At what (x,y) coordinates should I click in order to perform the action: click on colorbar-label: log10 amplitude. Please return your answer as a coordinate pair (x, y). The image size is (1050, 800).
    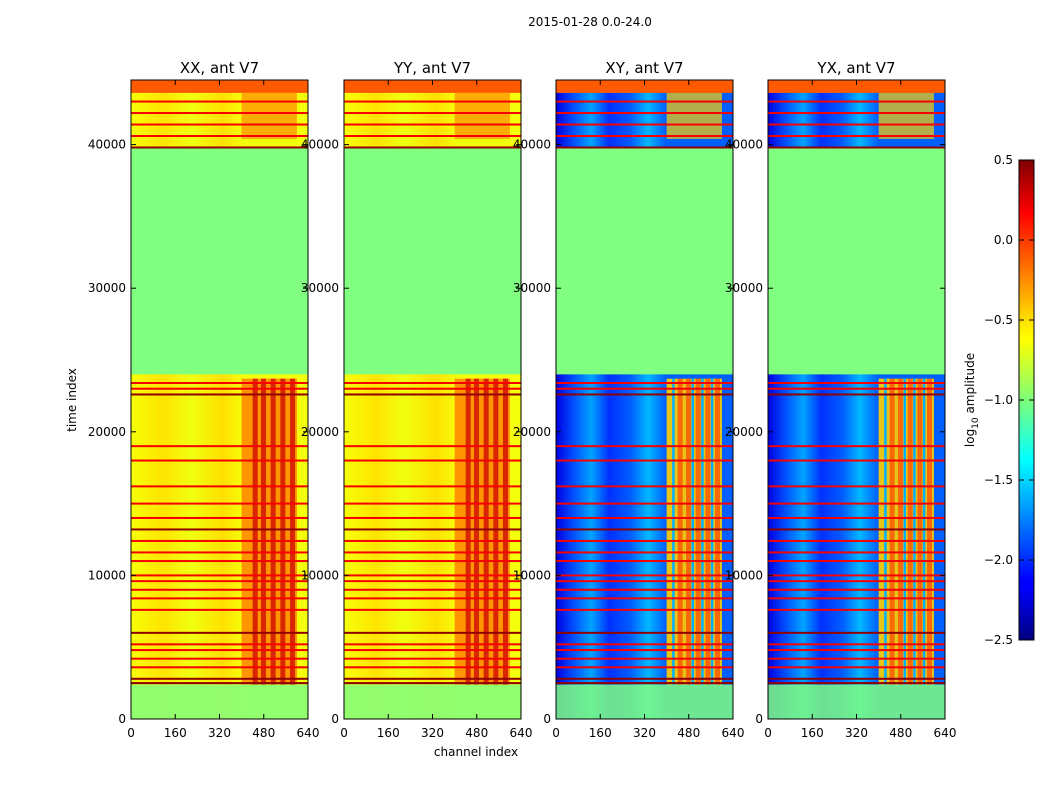
    Looking at the image, I should click on (972, 400).